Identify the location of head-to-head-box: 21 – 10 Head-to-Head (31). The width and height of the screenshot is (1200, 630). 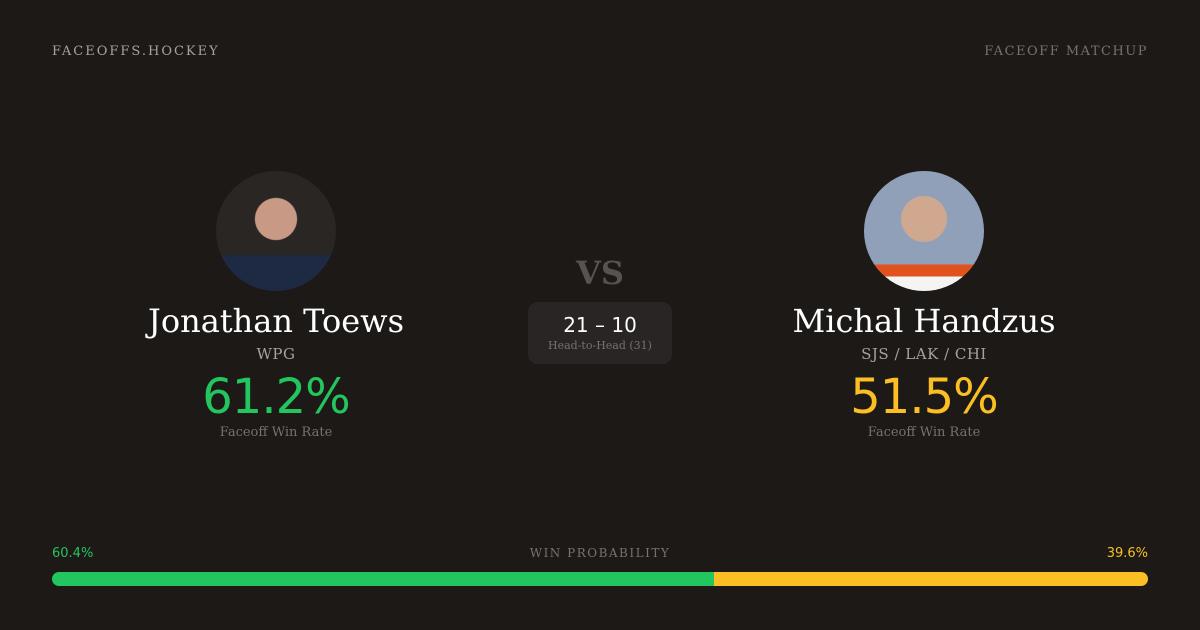
(600, 333).